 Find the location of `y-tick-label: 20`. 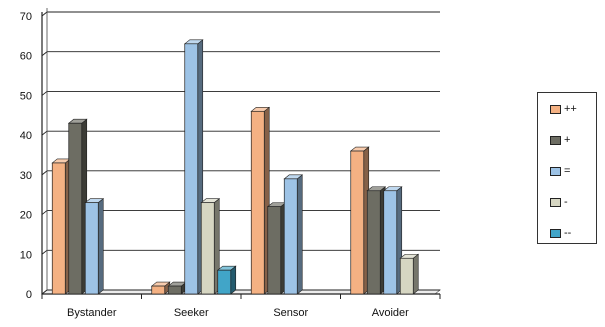

y-tick-label: 20 is located at coordinates (26, 216).